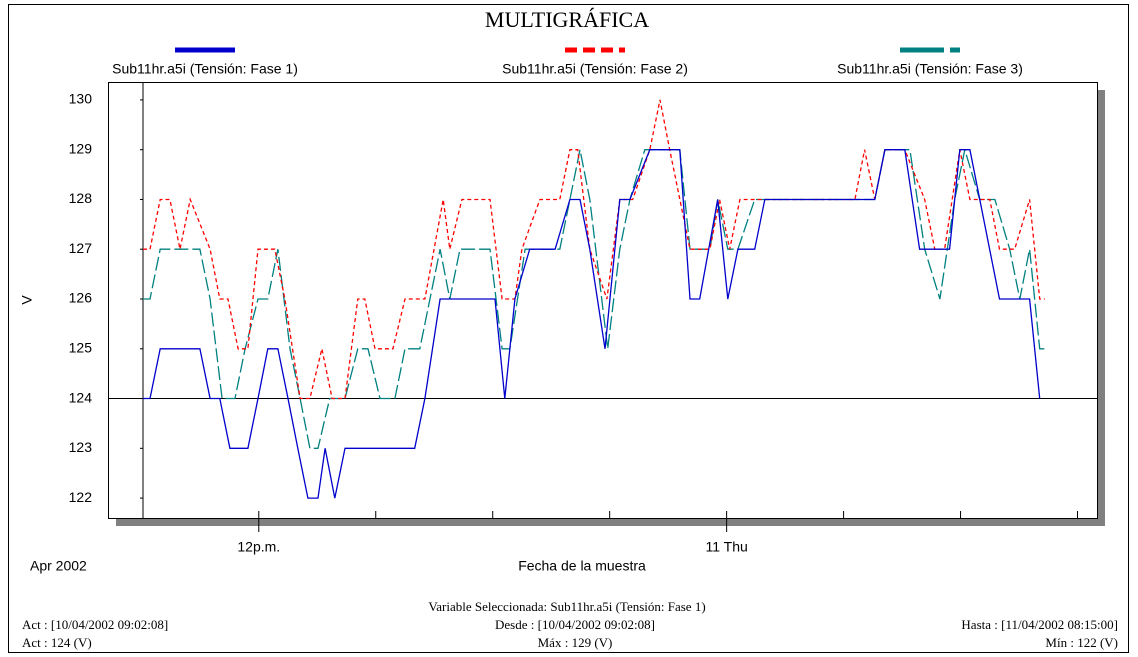  Describe the element at coordinates (81, 198) in the screenshot. I see `y-tick-label: 128` at that location.